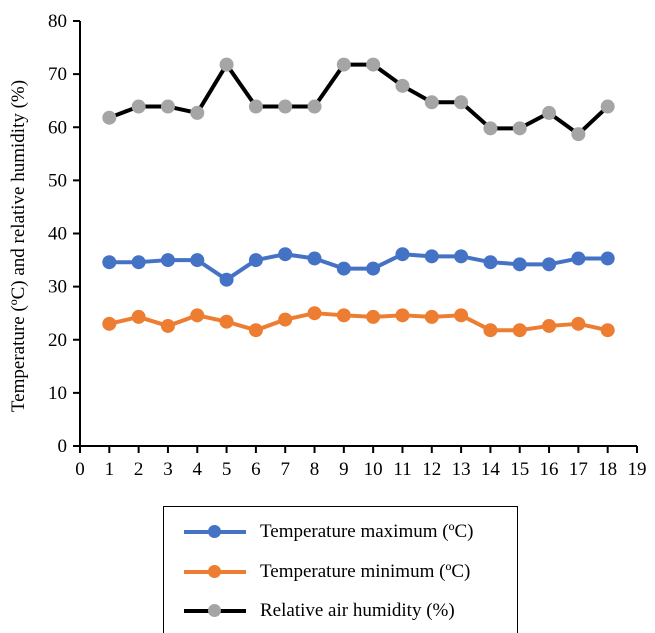 This screenshot has height=633, width=655. Describe the element at coordinates (110, 469) in the screenshot. I see `x-tick-label: 1` at that location.